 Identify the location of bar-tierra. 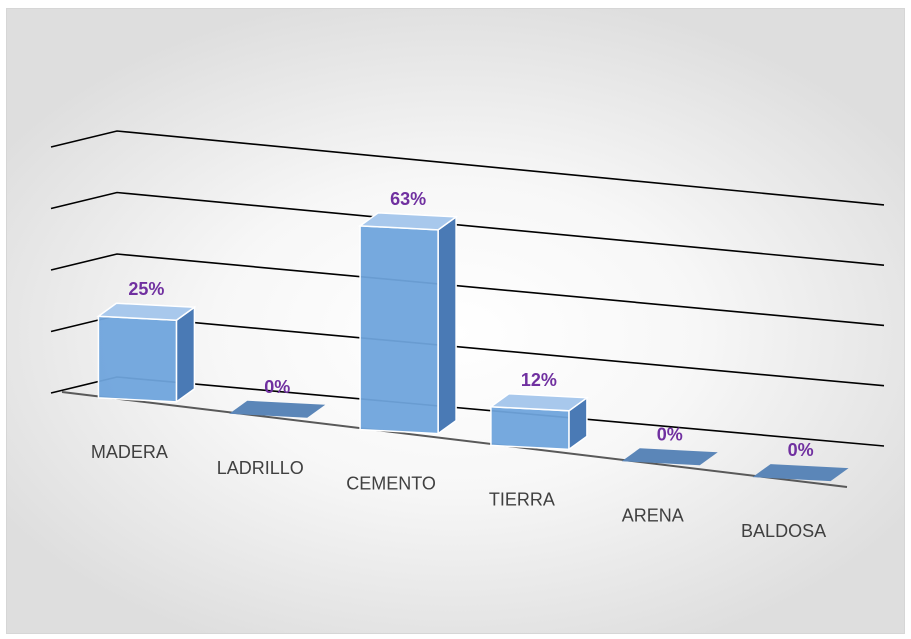
(539, 422).